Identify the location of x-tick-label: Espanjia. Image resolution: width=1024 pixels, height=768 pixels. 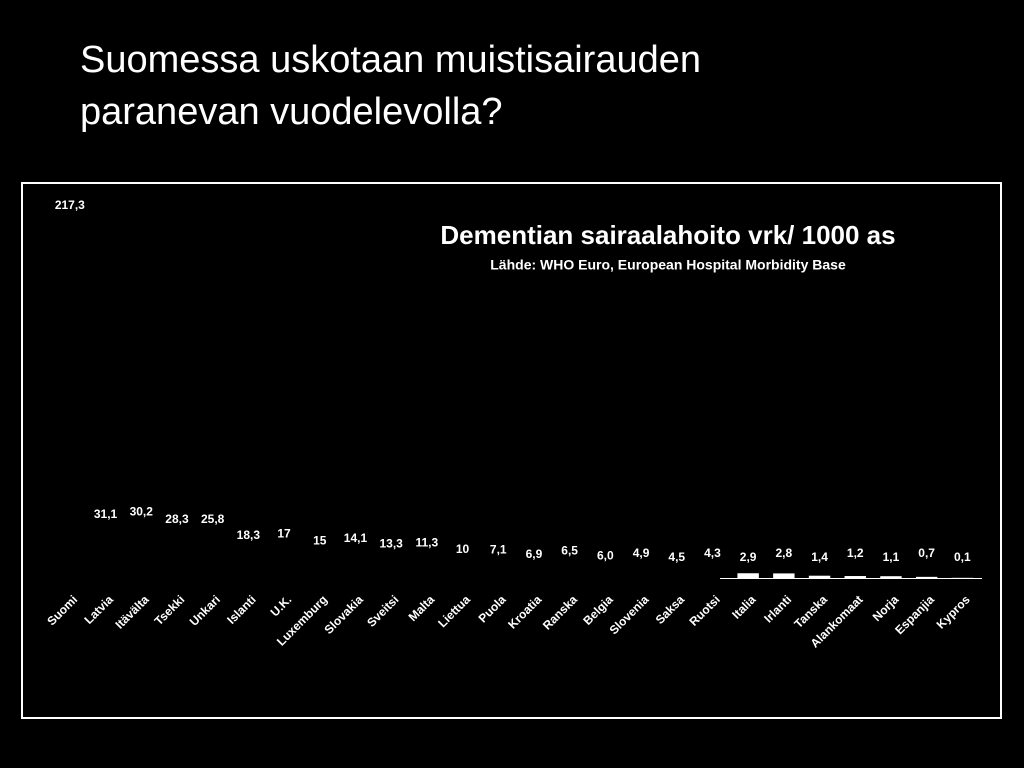
(914, 614).